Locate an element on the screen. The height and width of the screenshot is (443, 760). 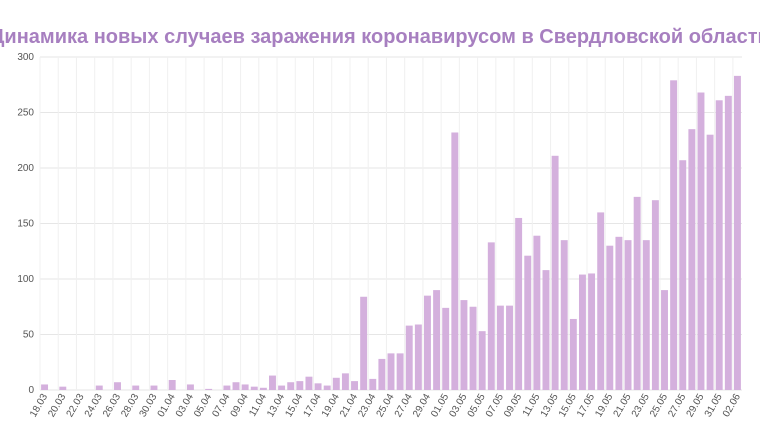
x-tick-label: 09.04 is located at coordinates (240, 406).